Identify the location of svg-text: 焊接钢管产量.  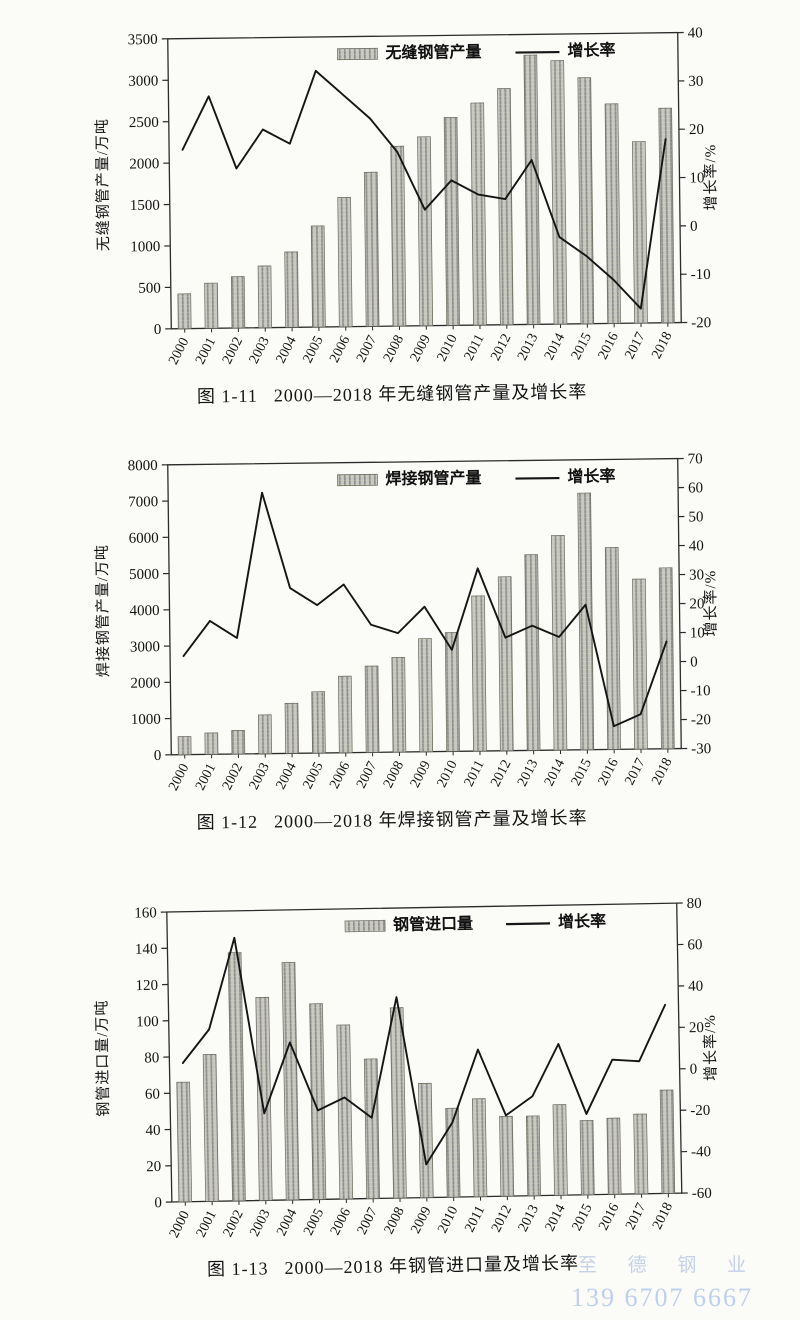
(433, 478).